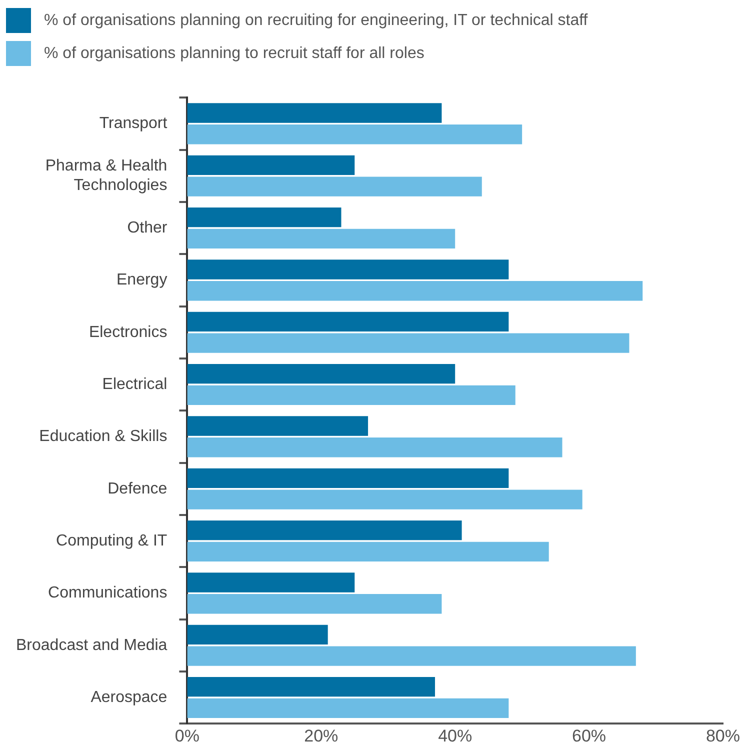 This screenshot has width=743, height=754. What do you see at coordinates (589, 736) in the screenshot?
I see `x-tick-label: 60%` at bounding box center [589, 736].